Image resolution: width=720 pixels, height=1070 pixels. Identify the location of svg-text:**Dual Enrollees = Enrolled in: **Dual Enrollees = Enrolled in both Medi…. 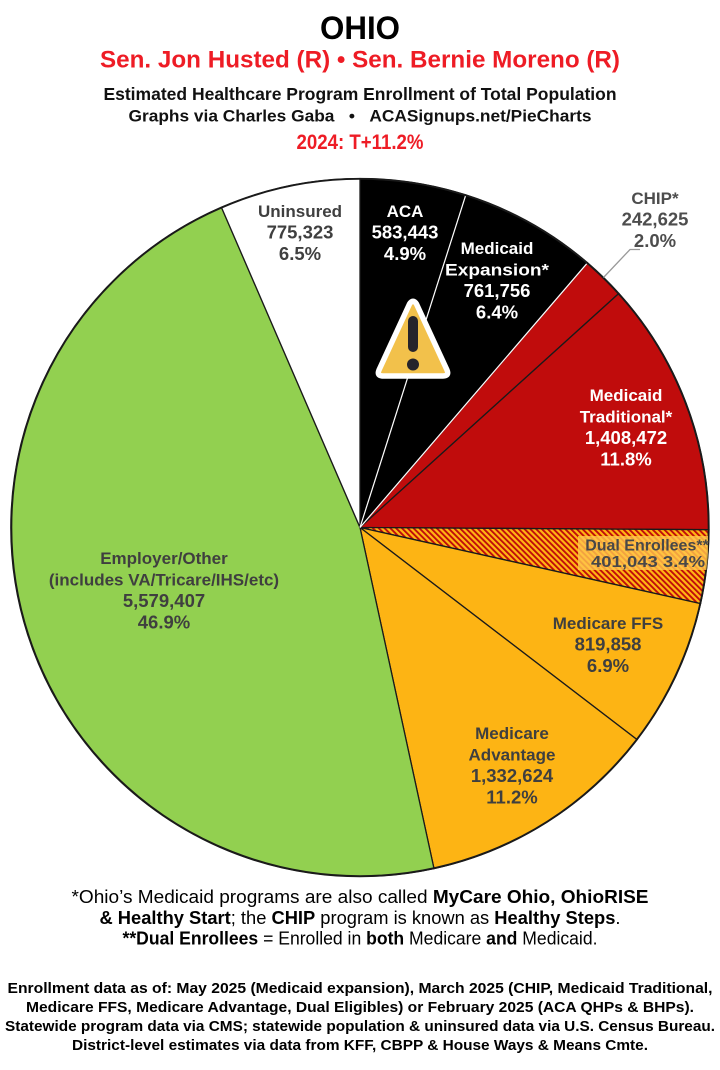
(360, 939).